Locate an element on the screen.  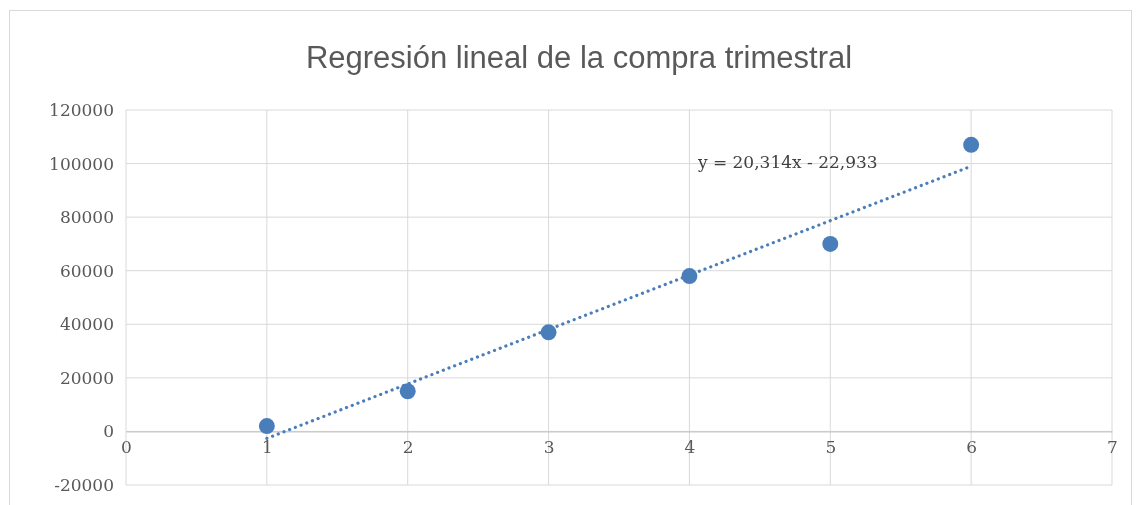
x-tick-label: 3 is located at coordinates (549, 447).